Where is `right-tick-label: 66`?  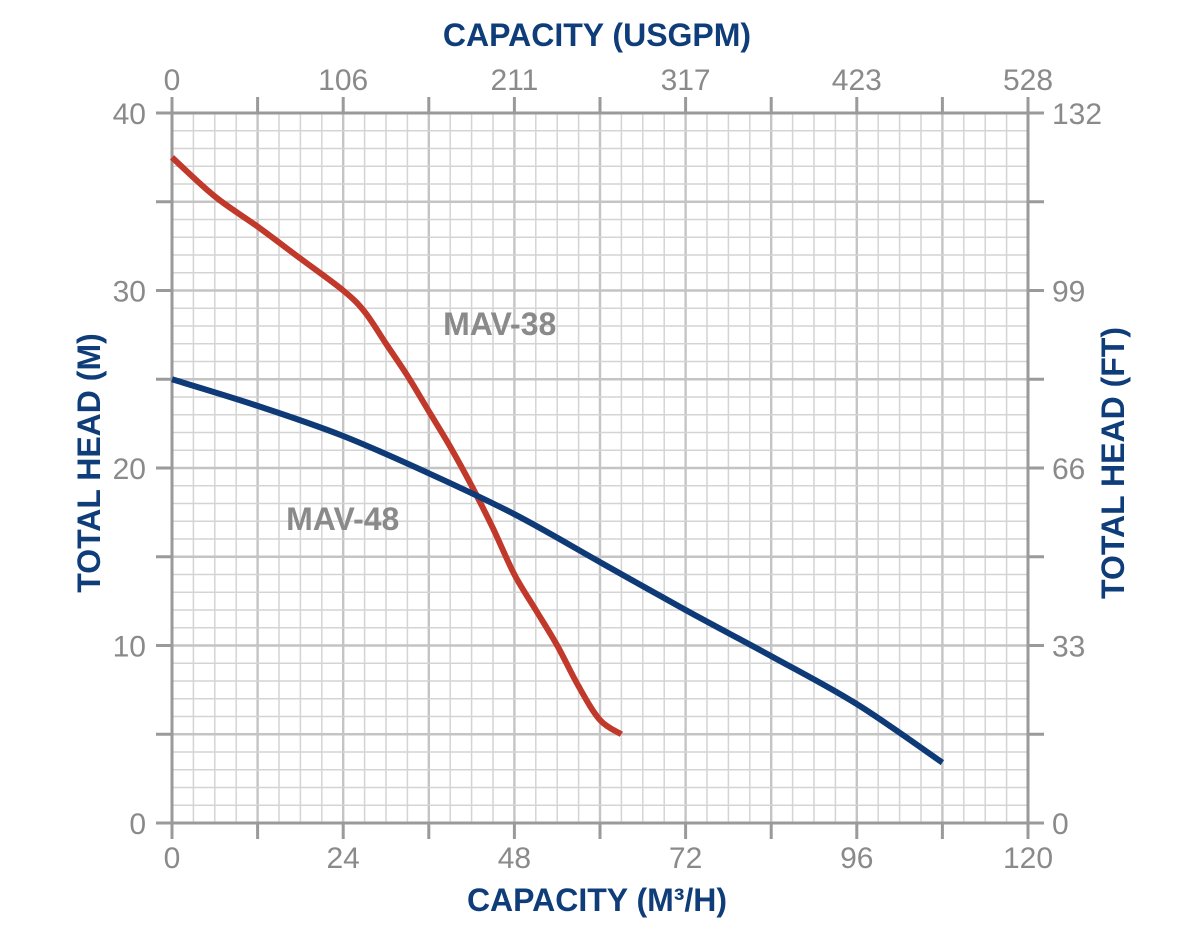
right-tick-label: 66 is located at coordinates (1068, 469).